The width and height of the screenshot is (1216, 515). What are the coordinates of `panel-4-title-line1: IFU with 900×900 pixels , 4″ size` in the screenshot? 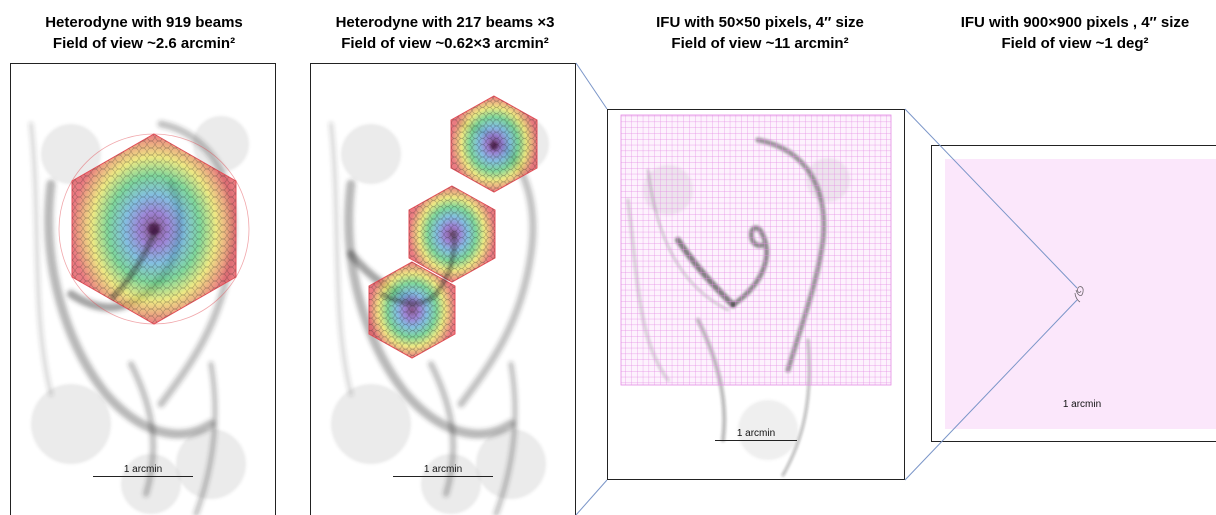 It's located at (1075, 22).